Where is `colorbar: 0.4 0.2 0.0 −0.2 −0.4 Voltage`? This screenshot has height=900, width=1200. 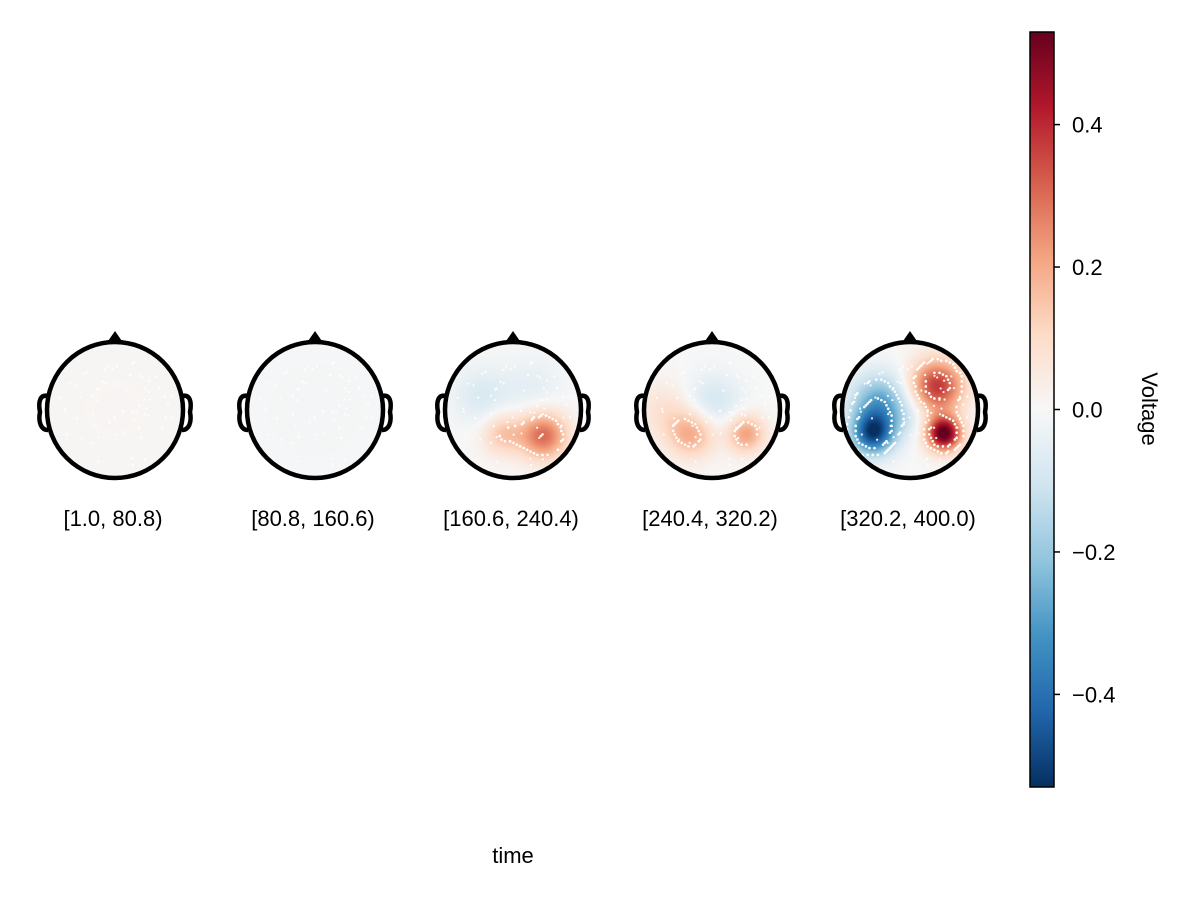 colorbar: 0.4 0.2 0.0 −0.2 −0.4 Voltage is located at coordinates (1095, 409).